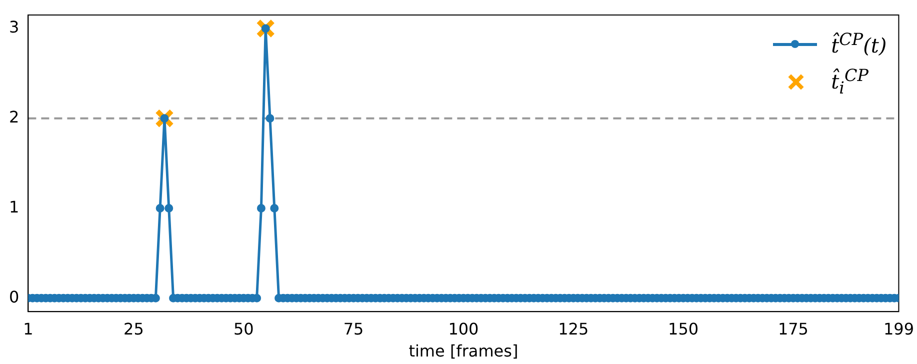 The height and width of the screenshot is (364, 917). I want to click on x-axis-title: time [frames], so click(463, 351).